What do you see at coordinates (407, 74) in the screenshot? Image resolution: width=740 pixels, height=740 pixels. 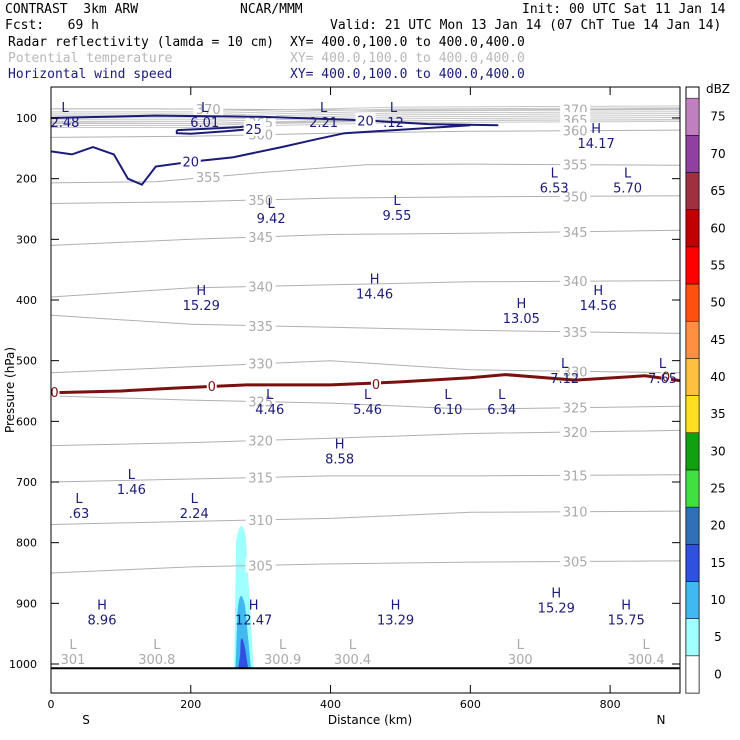 I see `field-3-xy: XY= 400.0,100.0 to 400.0,400.0` at bounding box center [407, 74].